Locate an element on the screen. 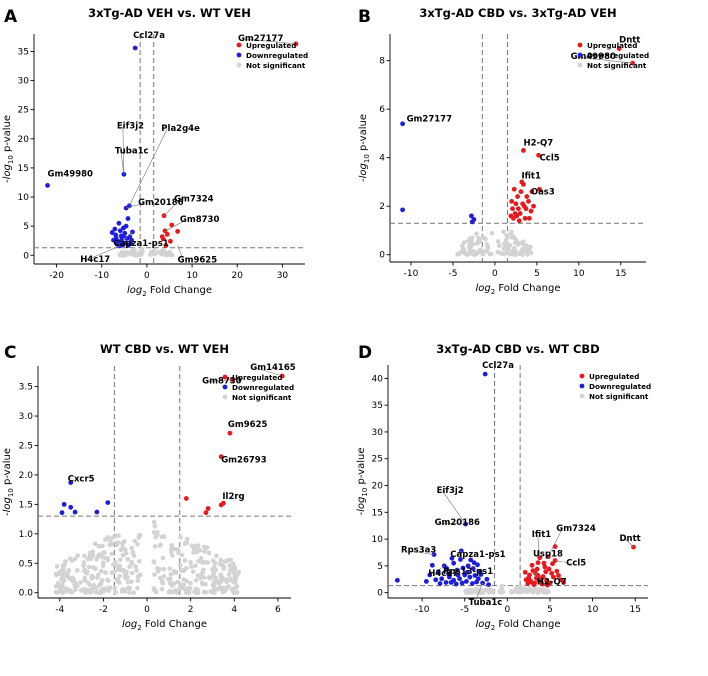 The height and width of the screenshot is (676, 708). y-tick-label: 2.0 is located at coordinates (26, 476).